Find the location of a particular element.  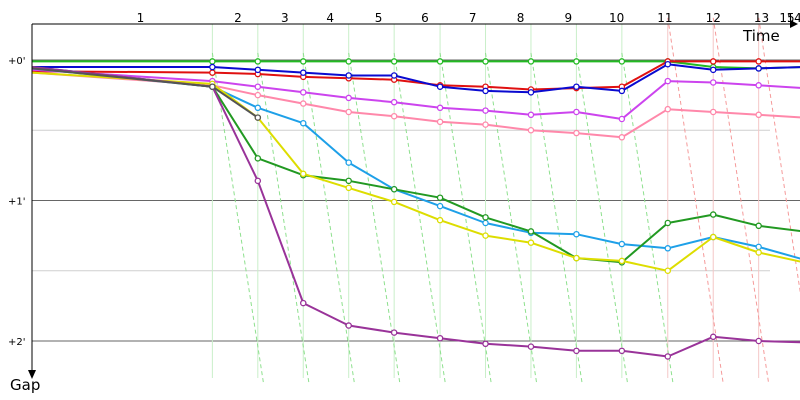

x-axis-arrow is located at coordinates (794, 24).